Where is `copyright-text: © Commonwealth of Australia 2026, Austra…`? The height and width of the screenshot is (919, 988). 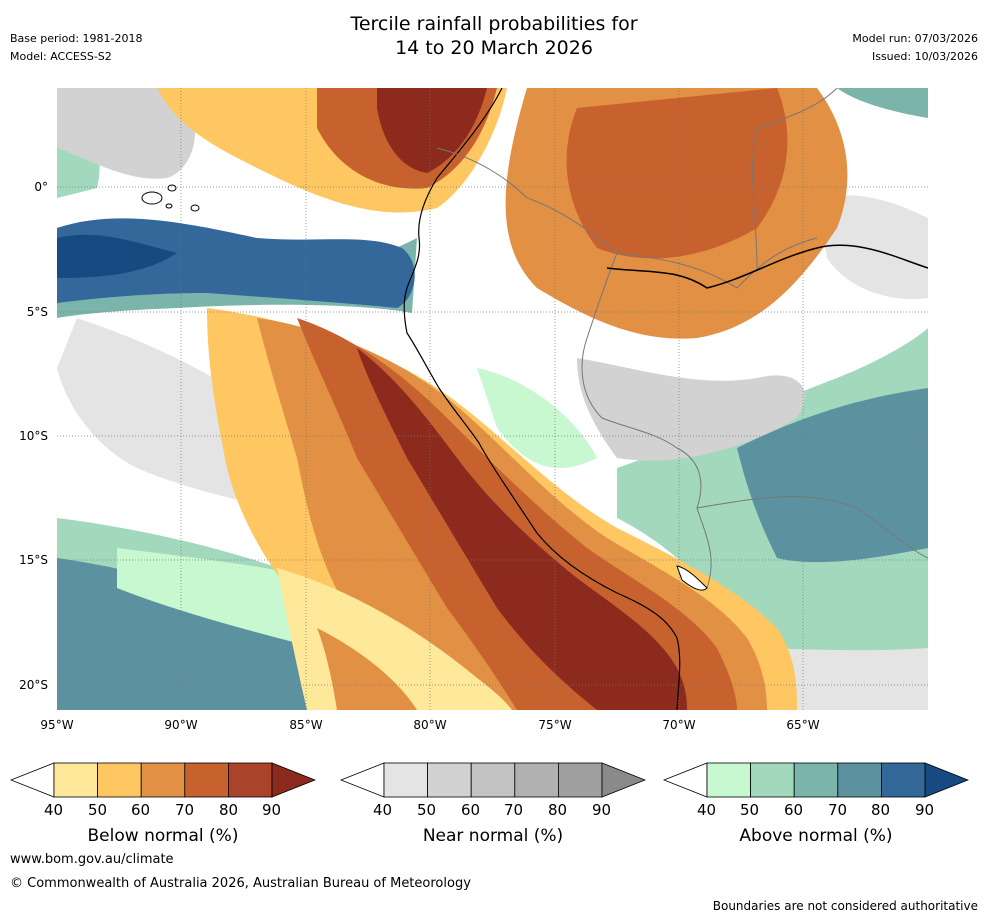 copyright-text: © Commonwealth of Australia 2026, Austra… is located at coordinates (240, 883).